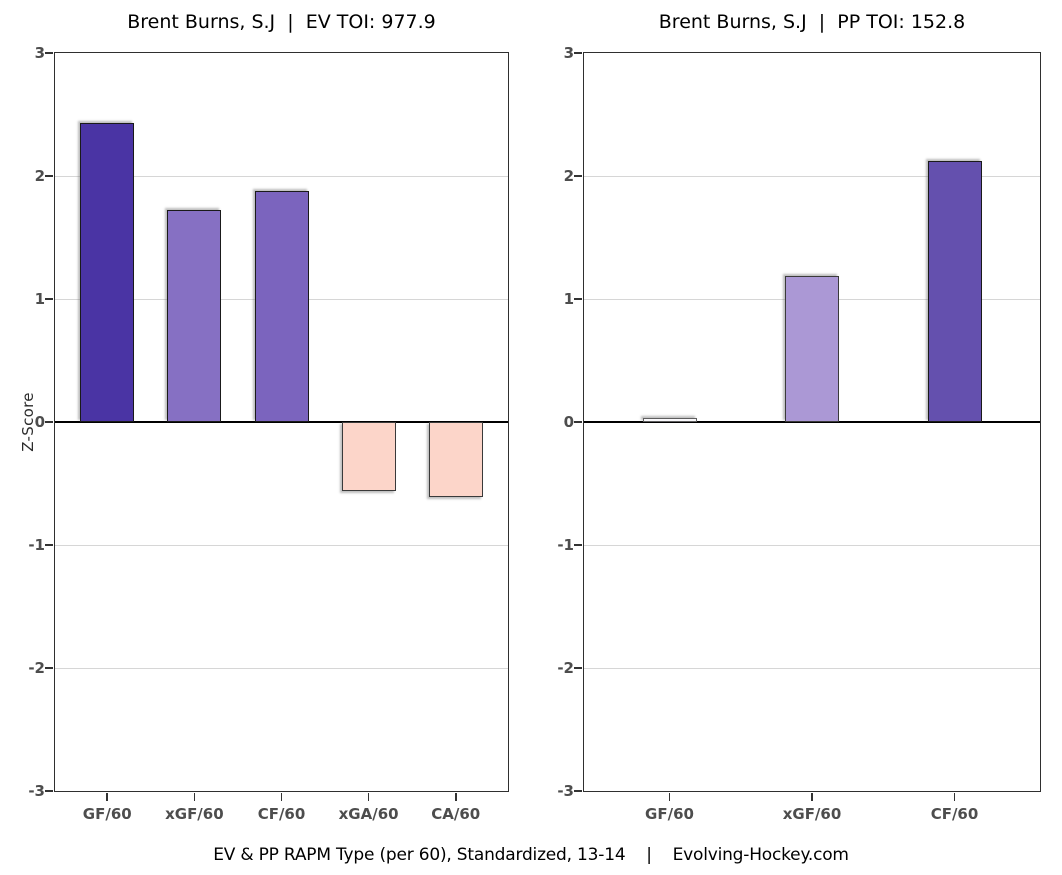 The image size is (1062, 875). I want to click on x-tick-label: xGA/60, so click(368, 814).